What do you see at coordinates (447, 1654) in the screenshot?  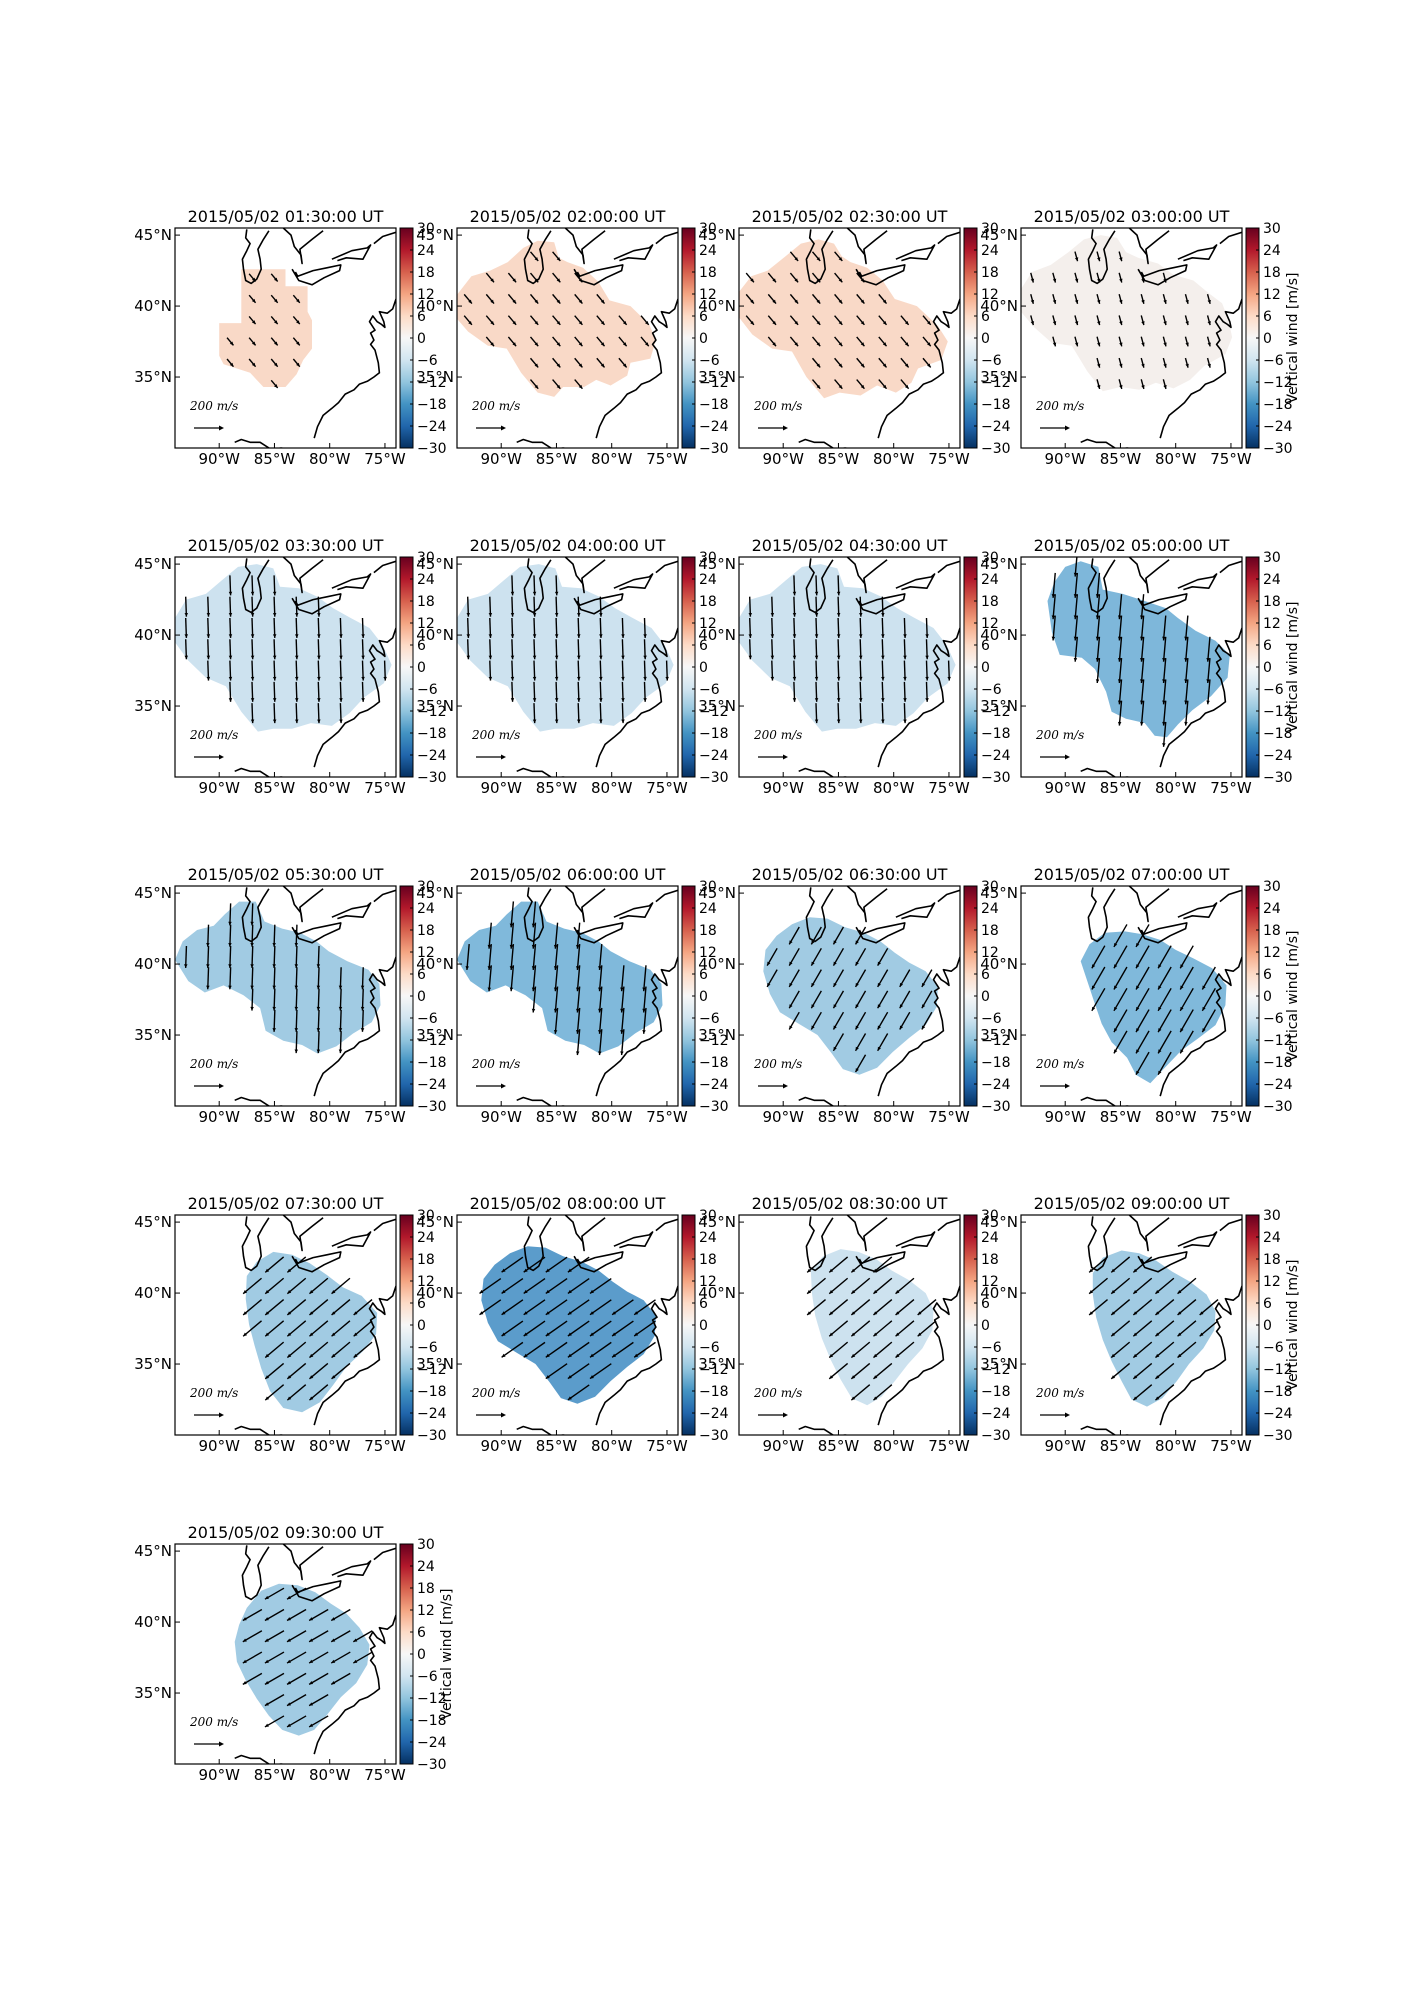 I see `colorbar-label: Vertical wind [m/s]` at bounding box center [447, 1654].